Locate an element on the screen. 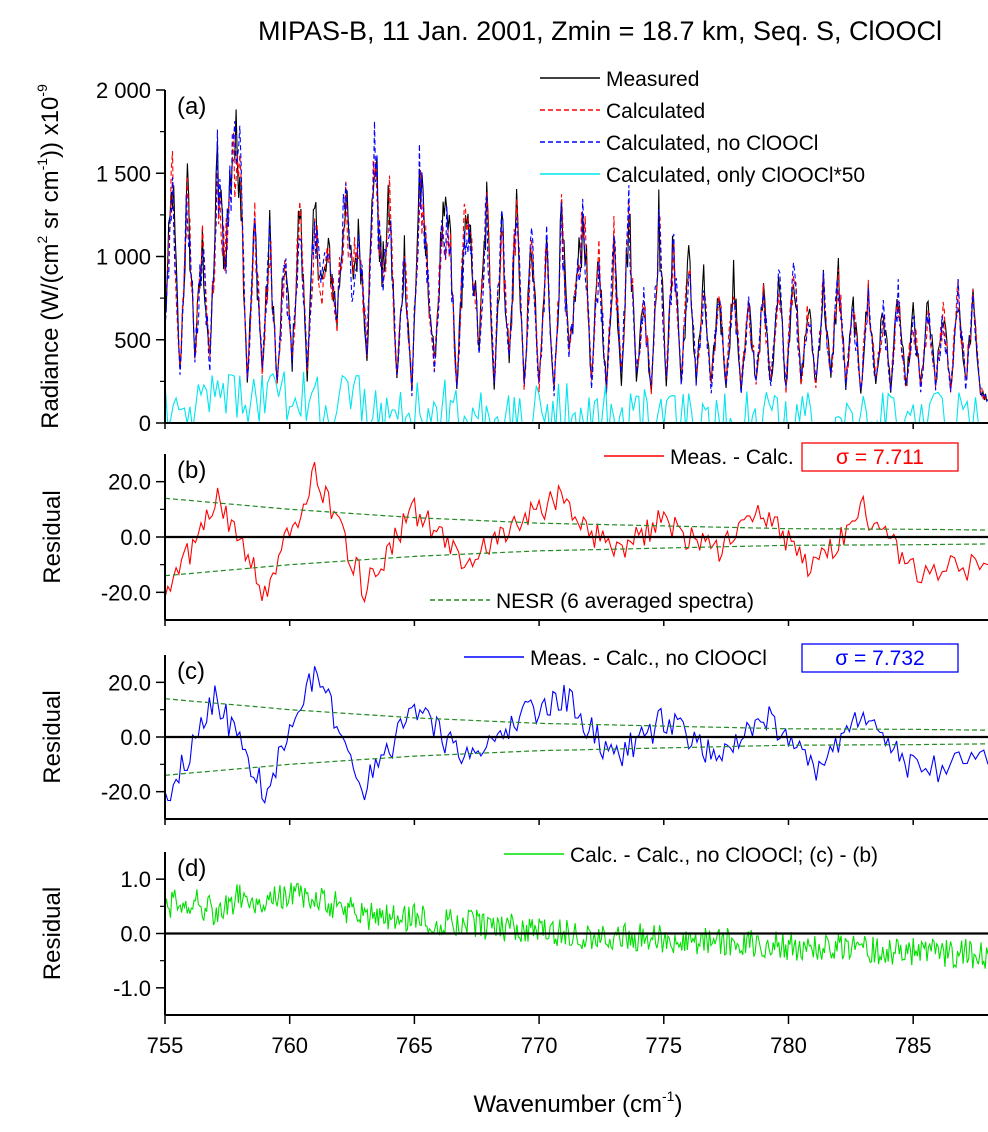  series-c-1-mirror is located at coordinates (576, 759).